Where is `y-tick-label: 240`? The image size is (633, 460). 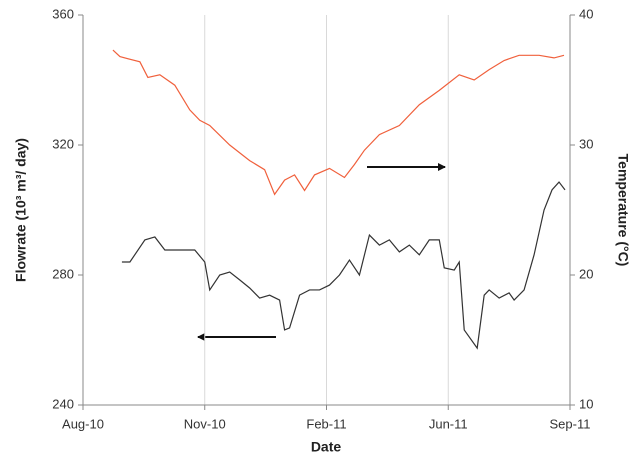
y-tick-label: 240 is located at coordinates (63, 403).